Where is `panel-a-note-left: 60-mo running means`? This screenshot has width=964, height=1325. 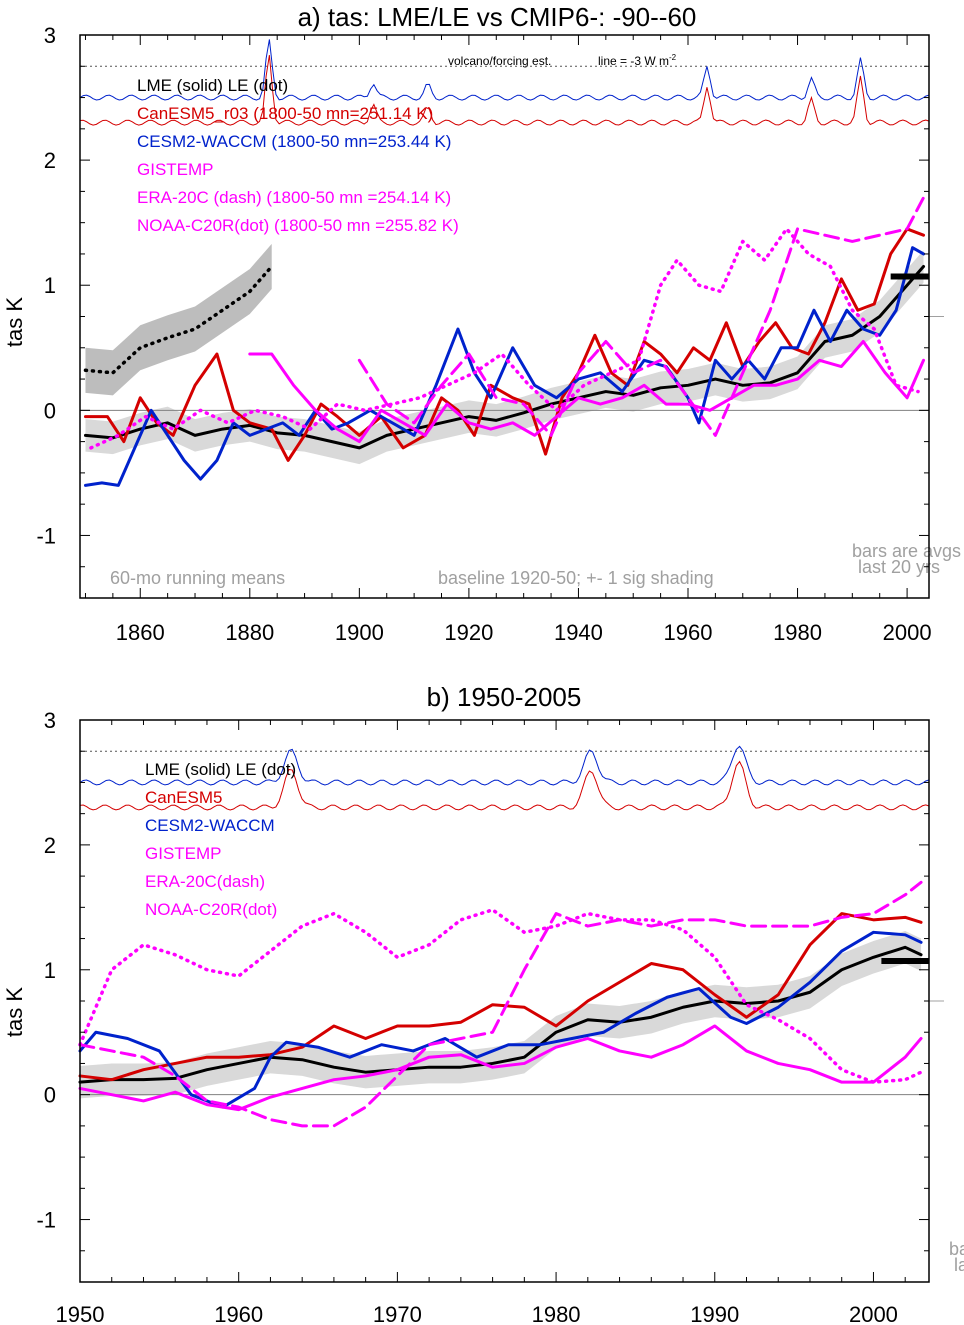 panel-a-note-left: 60-mo running means is located at coordinates (197, 578).